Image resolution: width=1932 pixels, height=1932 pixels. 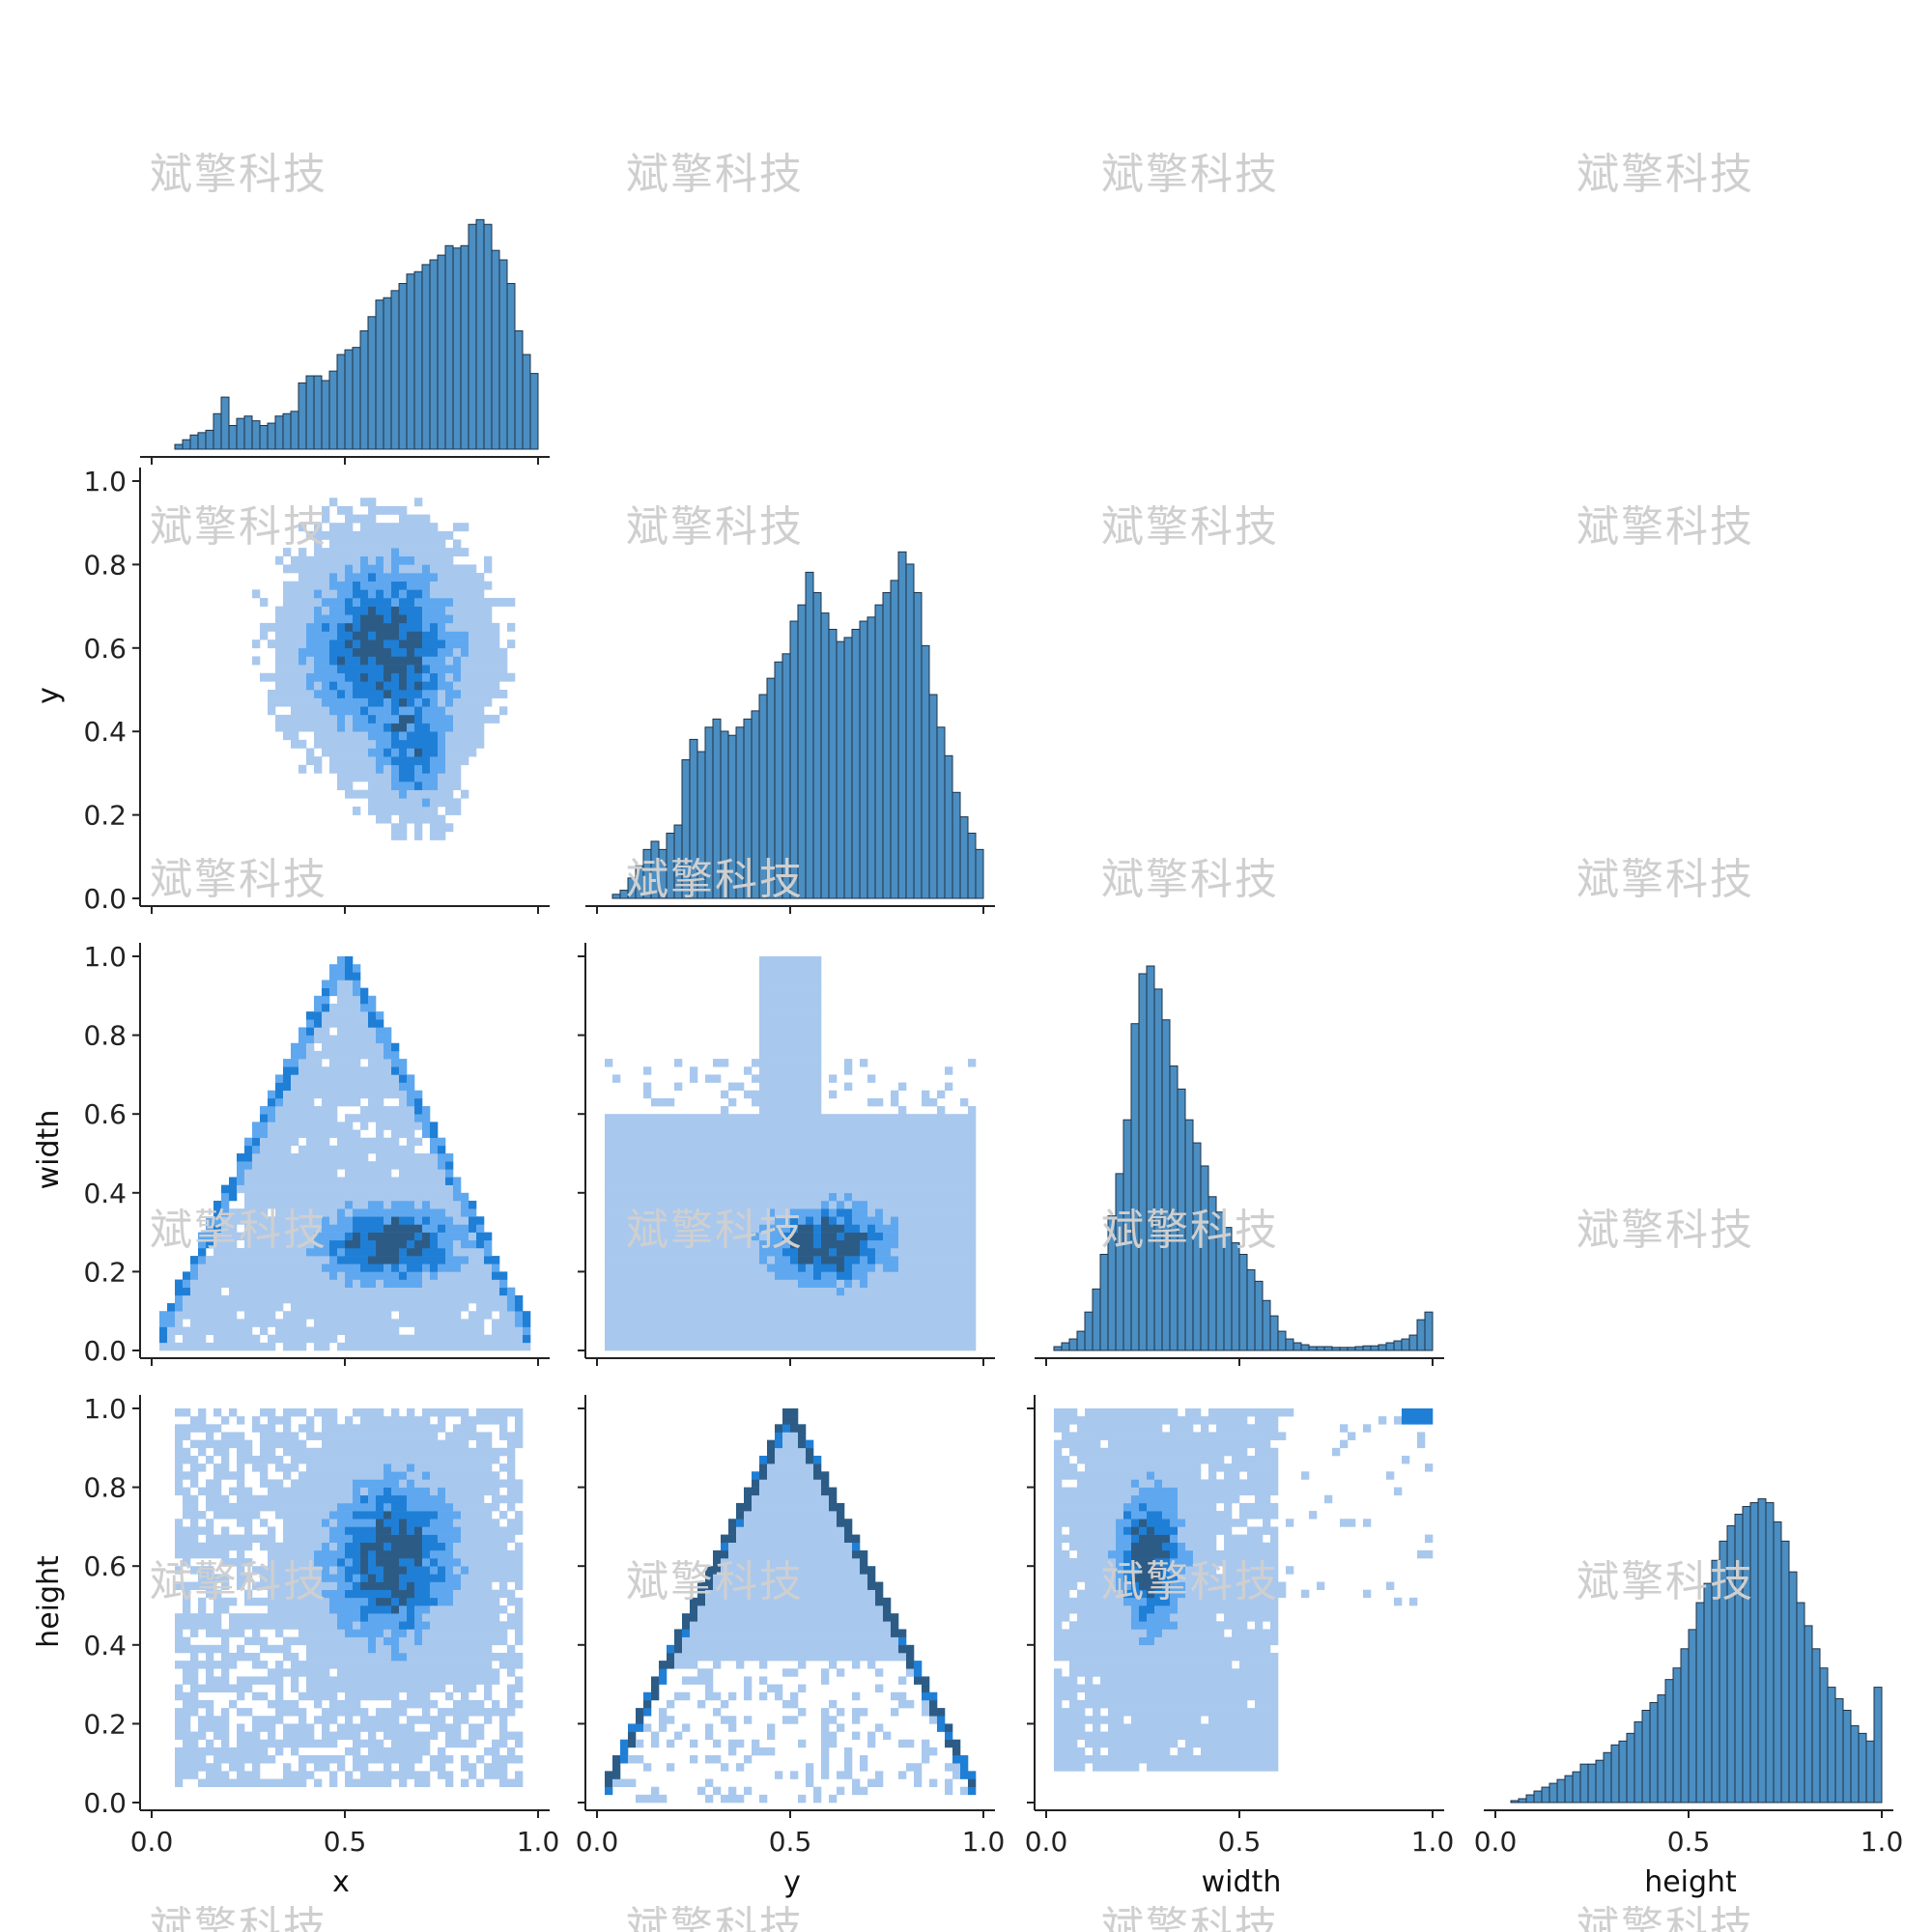 What do you see at coordinates (345, 1153) in the screenshot?
I see `heatmap-x-vs-width` at bounding box center [345, 1153].